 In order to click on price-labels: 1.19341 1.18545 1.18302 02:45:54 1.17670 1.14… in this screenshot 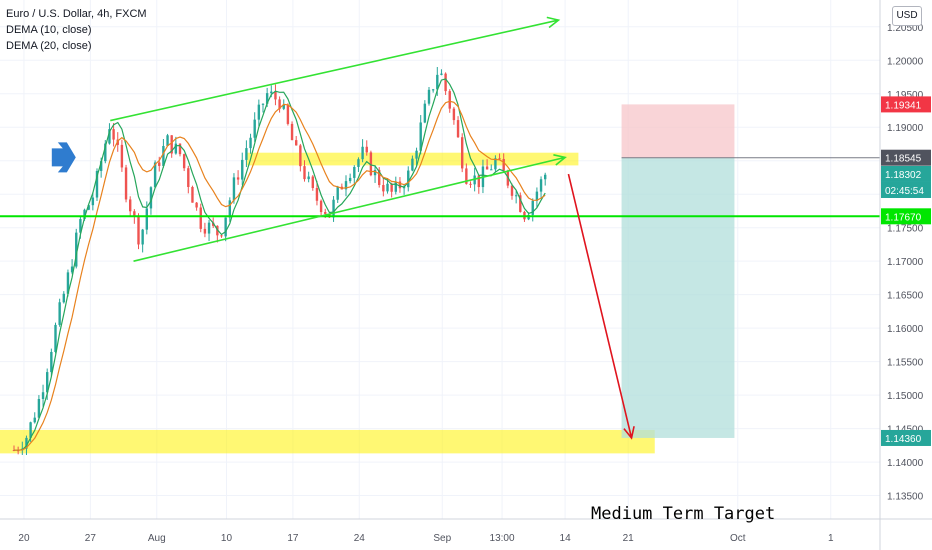, I will do `click(906, 271)`.